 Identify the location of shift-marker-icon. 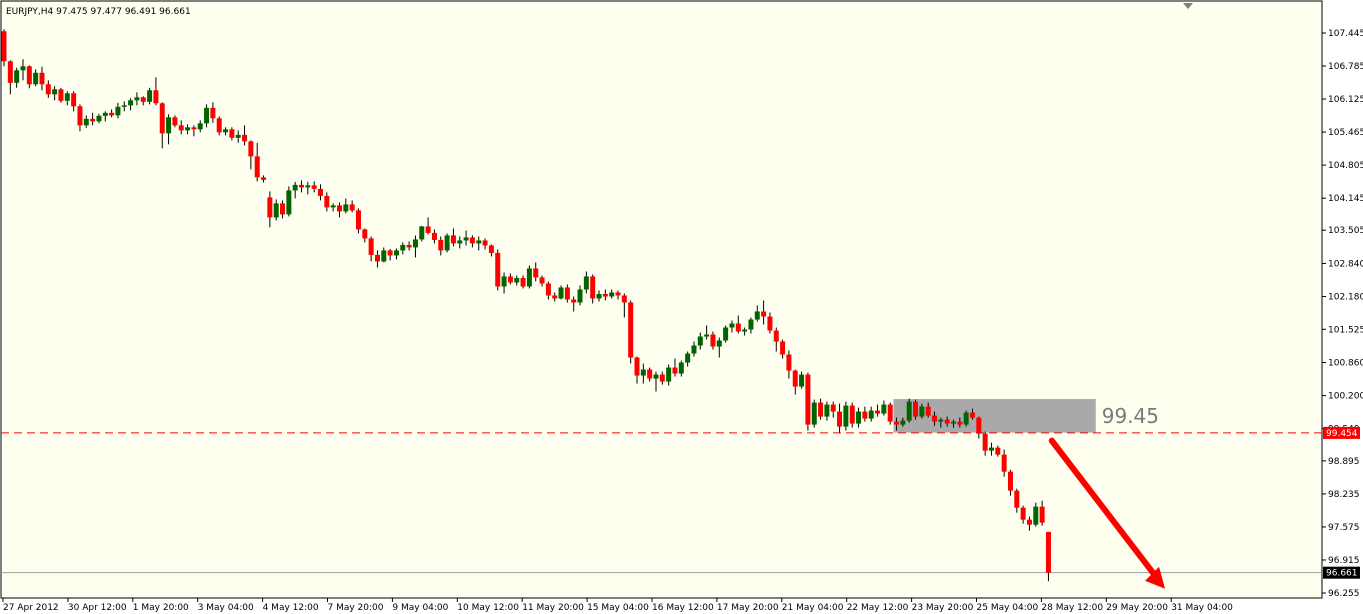
(1188, 6).